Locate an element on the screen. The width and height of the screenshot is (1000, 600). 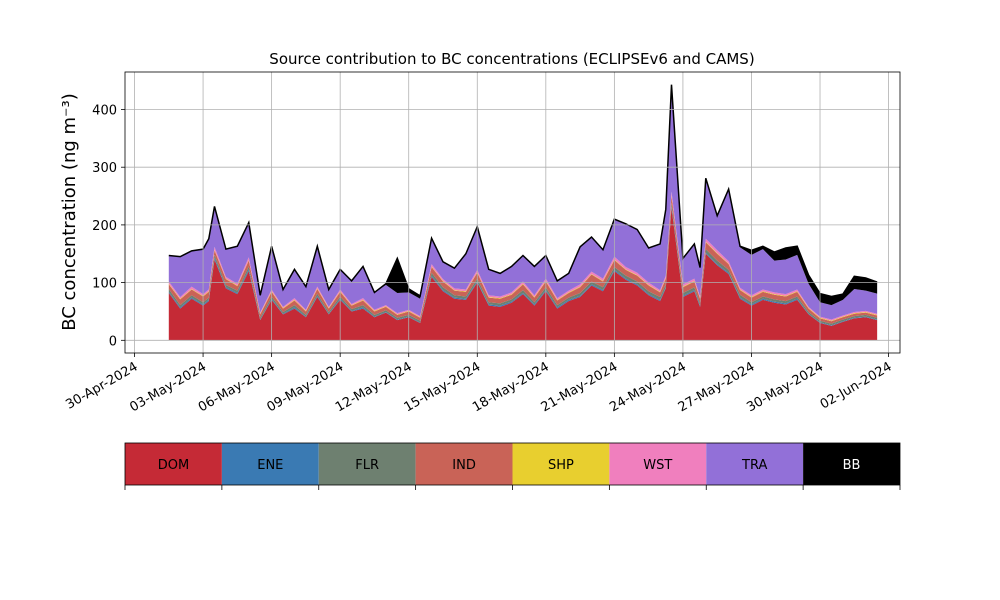
legend-label-ene: ENE is located at coordinates (270, 465).